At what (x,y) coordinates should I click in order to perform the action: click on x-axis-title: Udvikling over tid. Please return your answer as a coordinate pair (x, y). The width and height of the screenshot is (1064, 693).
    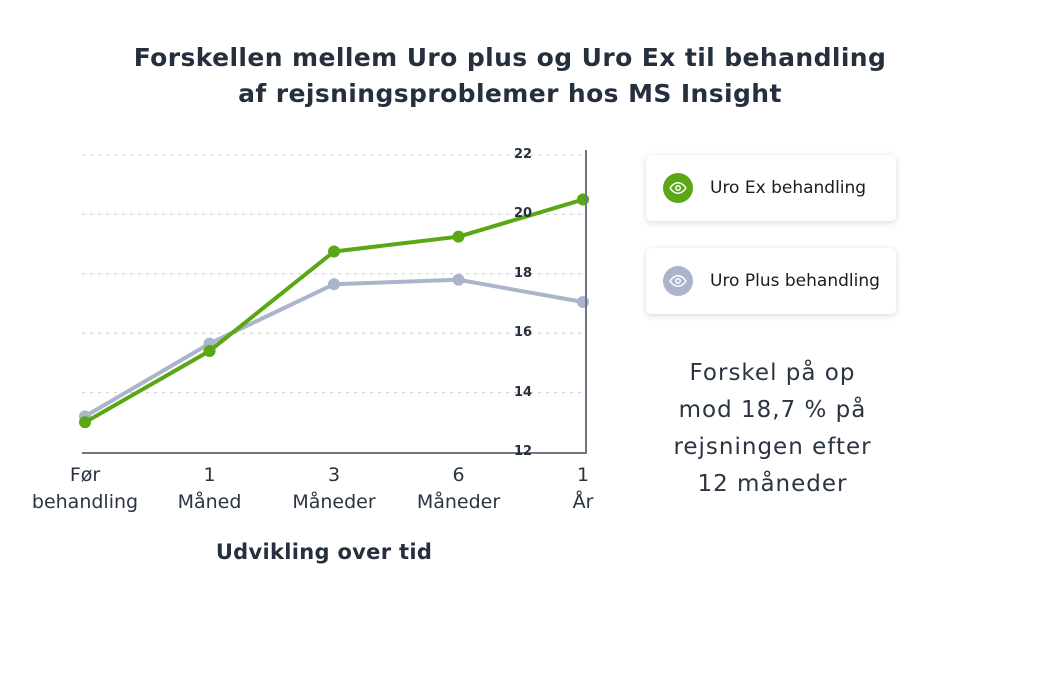
    Looking at the image, I should click on (324, 552).